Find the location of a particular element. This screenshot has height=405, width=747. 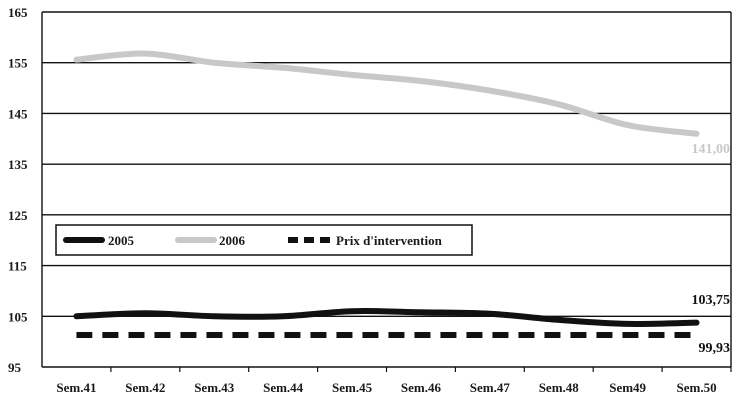

legend: 2005 2006 Prix d'intervention is located at coordinates (264, 240).